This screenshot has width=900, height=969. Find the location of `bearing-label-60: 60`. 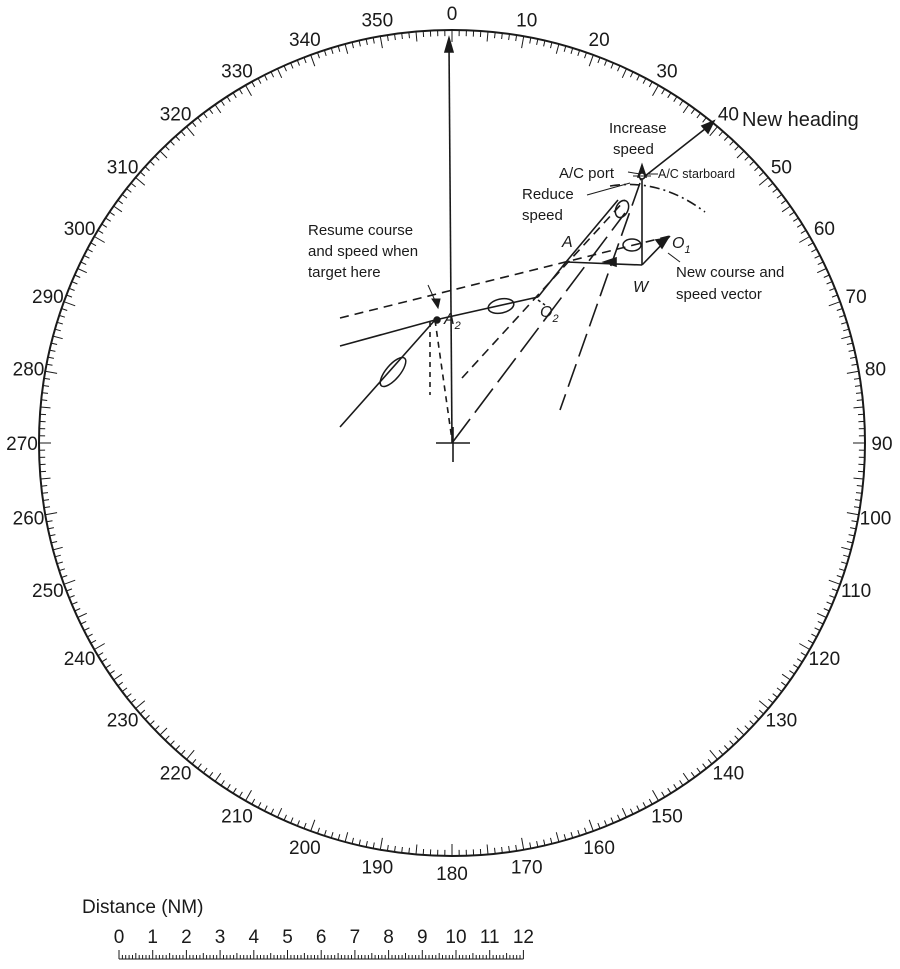

bearing-label-60: 60 is located at coordinates (824, 229).